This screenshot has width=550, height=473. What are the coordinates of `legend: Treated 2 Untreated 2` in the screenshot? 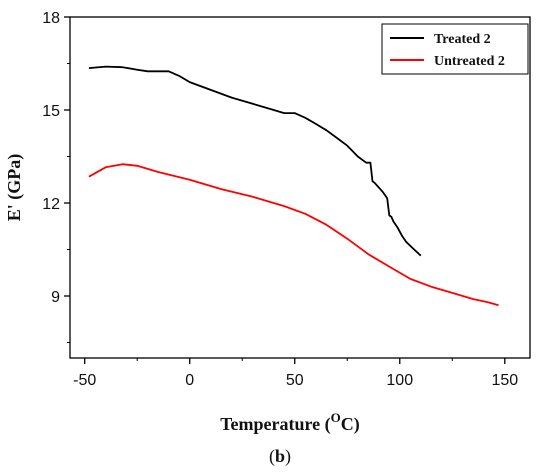 It's located at (455, 49).